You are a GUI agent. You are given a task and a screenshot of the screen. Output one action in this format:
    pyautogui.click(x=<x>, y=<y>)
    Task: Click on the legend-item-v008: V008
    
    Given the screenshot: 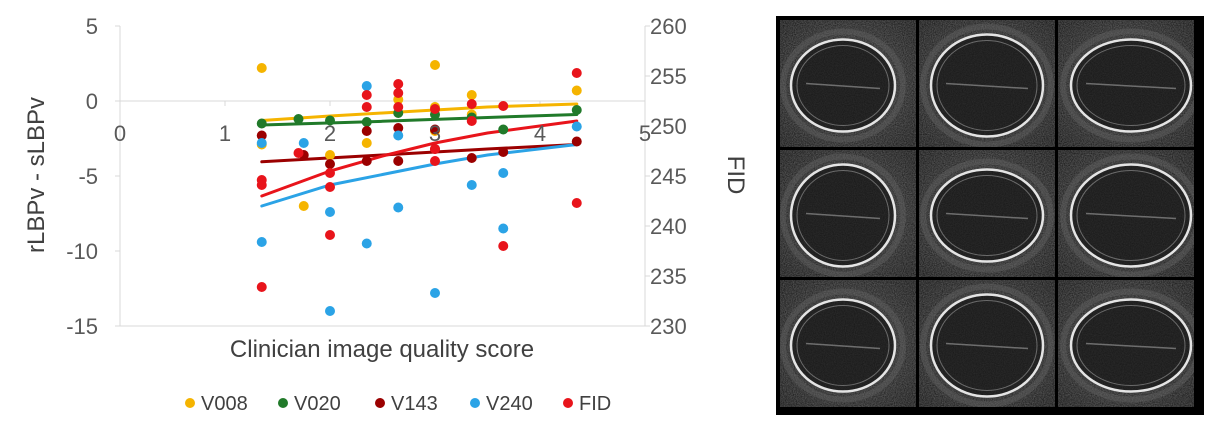 What is the action you would take?
    pyautogui.click(x=216, y=404)
    